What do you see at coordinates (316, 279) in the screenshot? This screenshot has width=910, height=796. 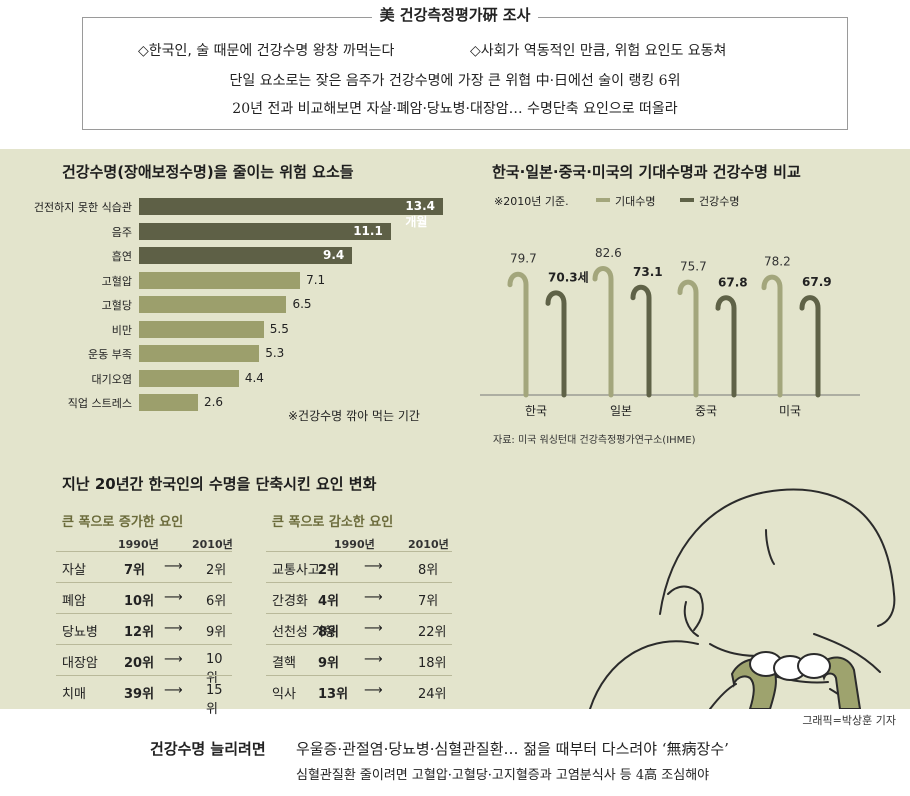 I see `risk-bar-value: 7.1` at bounding box center [316, 279].